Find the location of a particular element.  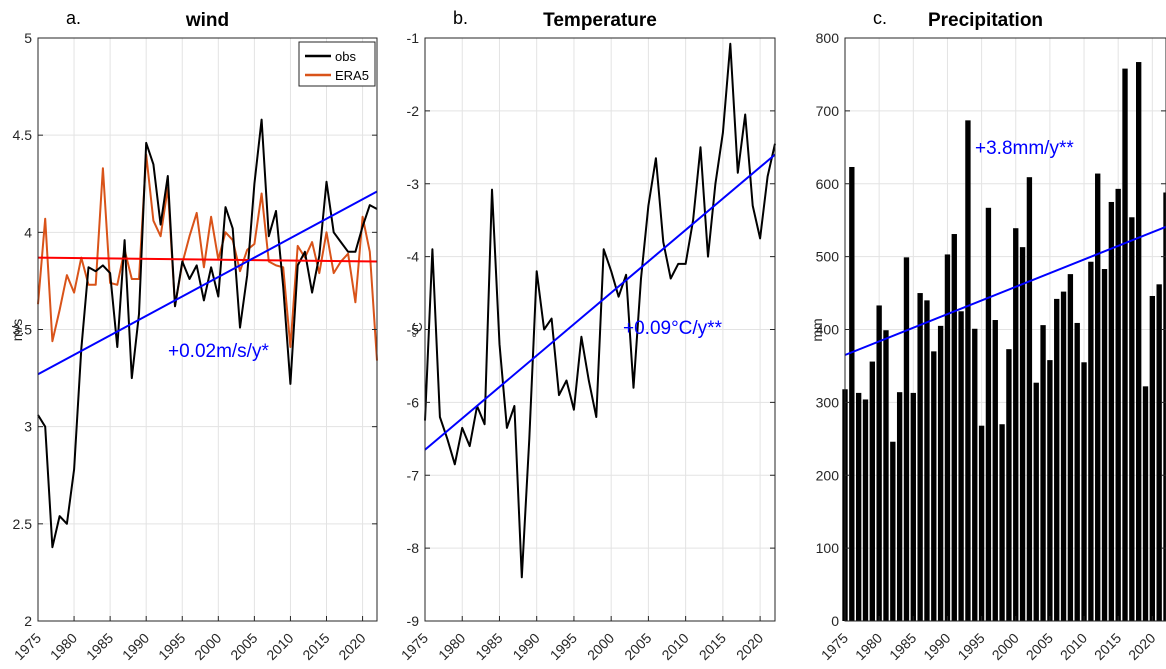

panel-label: c. is located at coordinates (880, 18).